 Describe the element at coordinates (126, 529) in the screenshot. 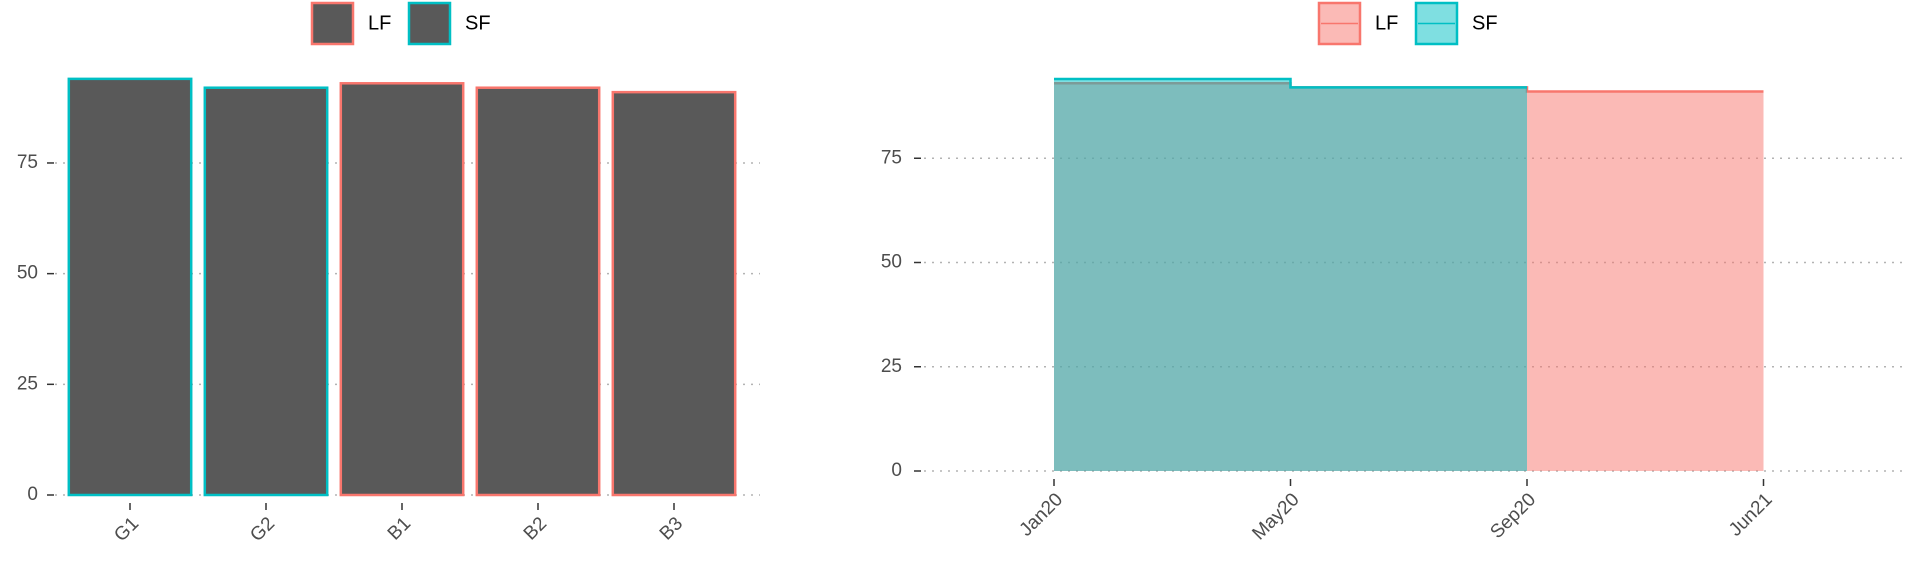

I see `x-tick-label: G1` at that location.